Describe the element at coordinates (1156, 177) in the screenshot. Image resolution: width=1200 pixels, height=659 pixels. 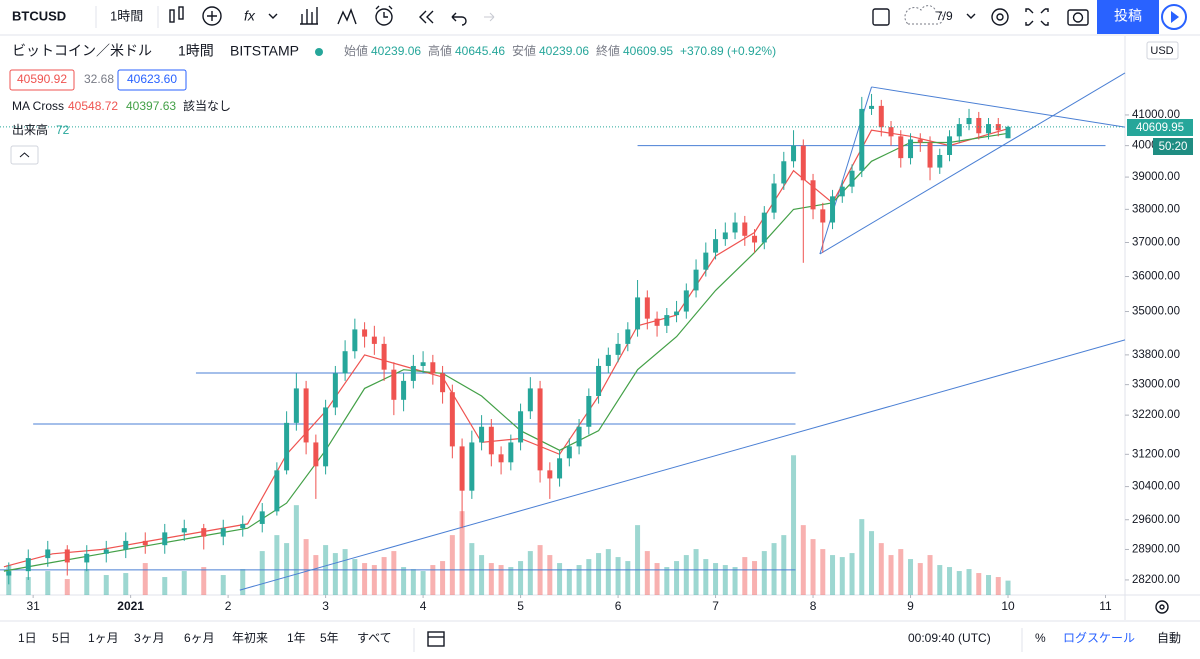
I see `y-tick-label: 39000.00` at that location.